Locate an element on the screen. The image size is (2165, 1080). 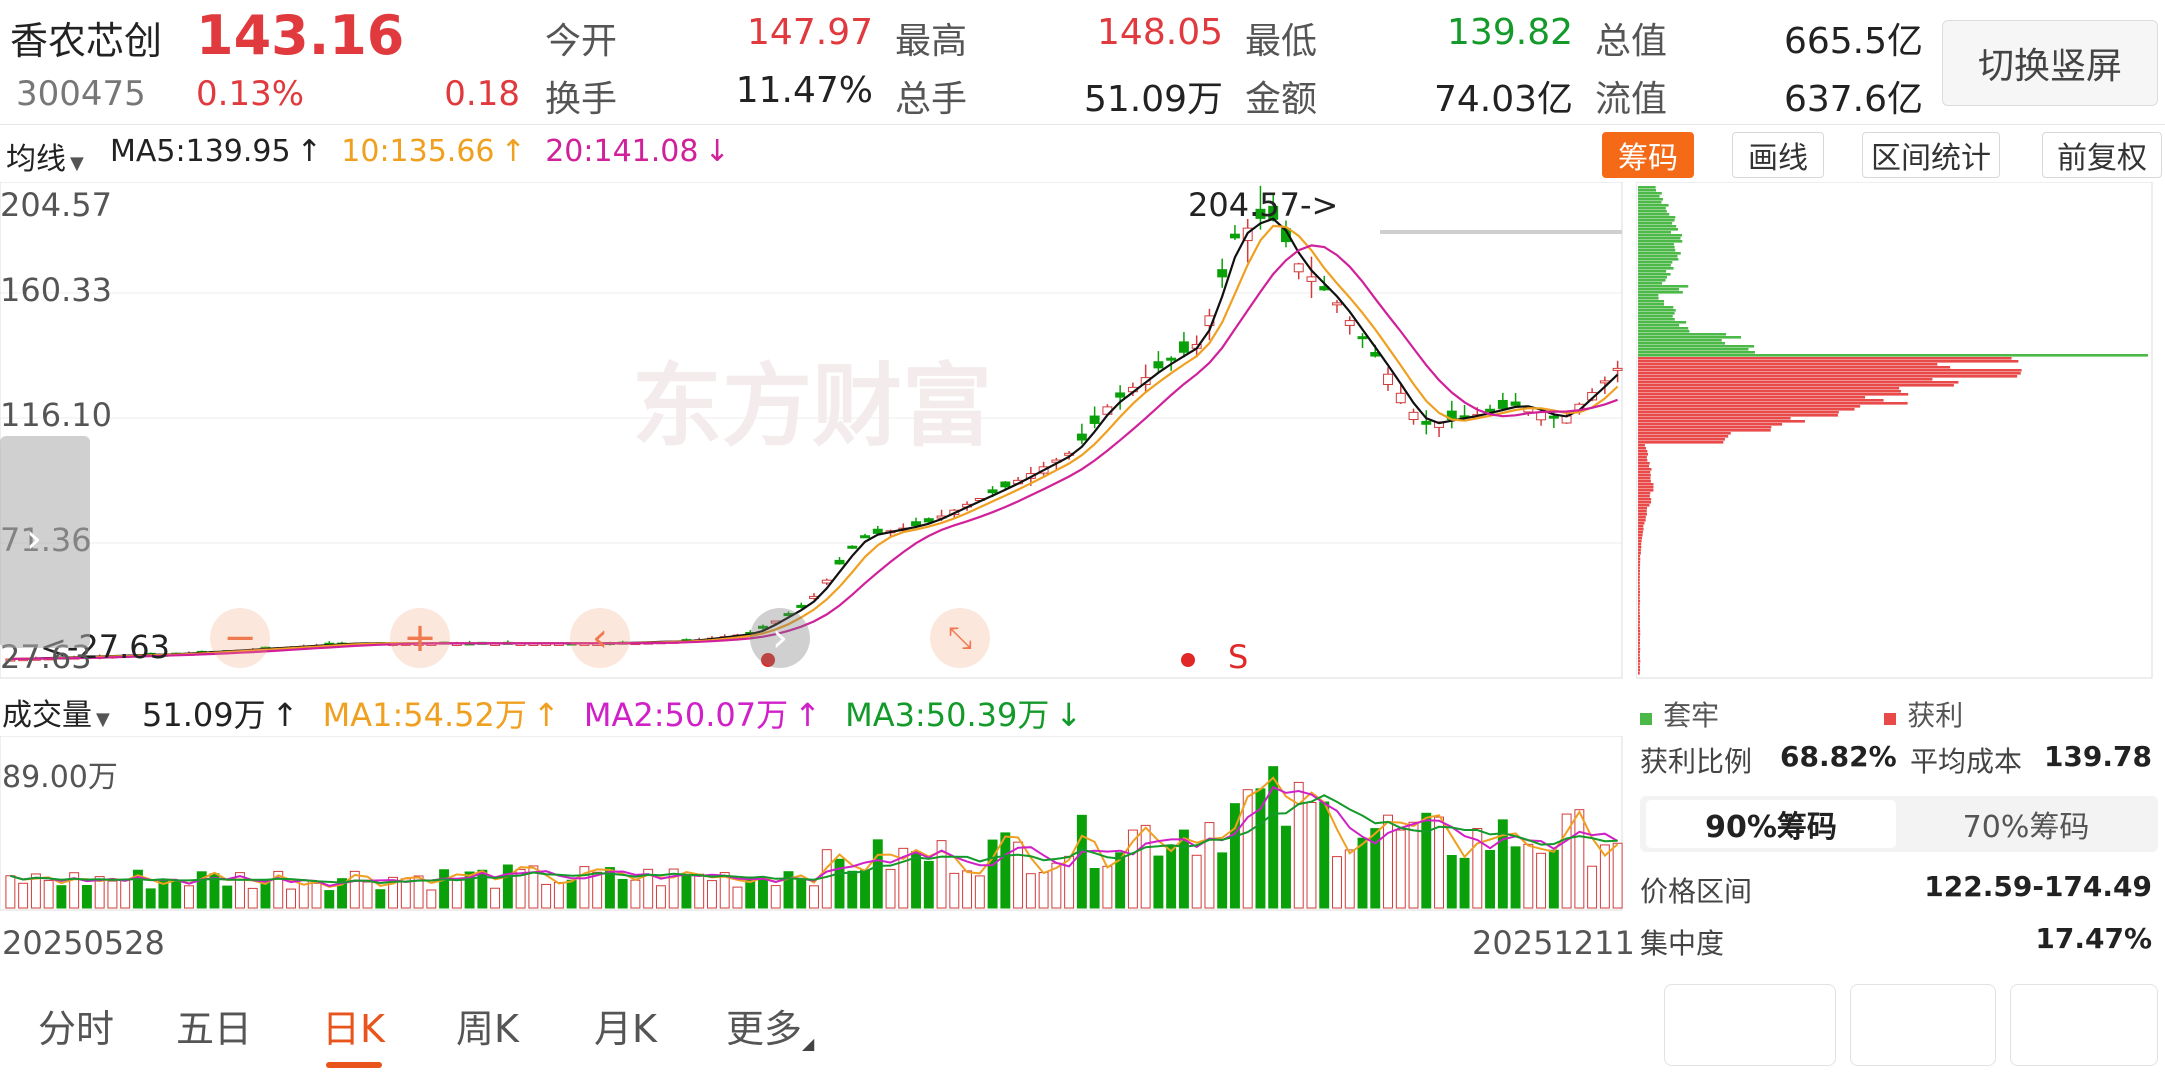
volume-ma3: MA3:50.39万 is located at coordinates (947, 715).